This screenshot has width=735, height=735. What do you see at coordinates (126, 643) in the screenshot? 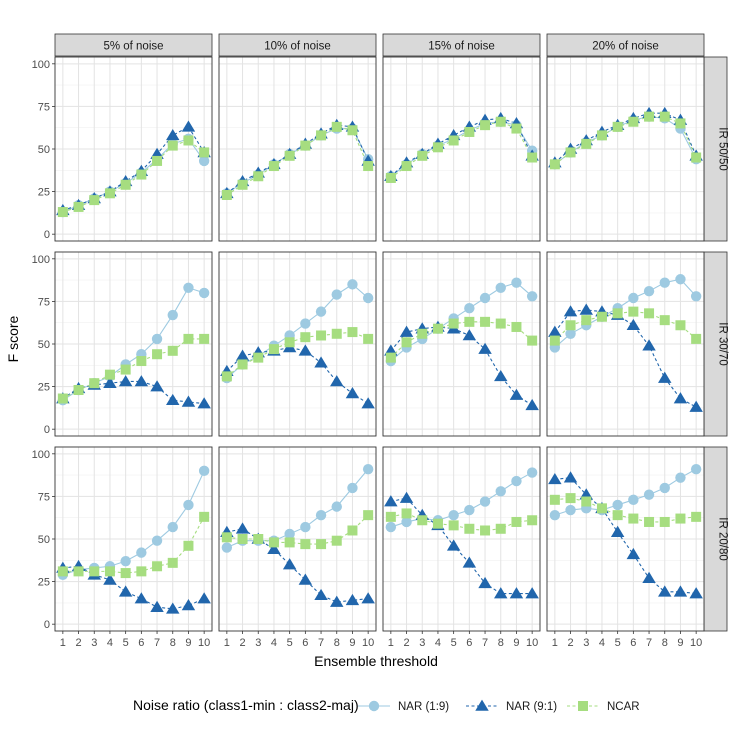
I see `x-tick-label: 5` at bounding box center [126, 643].